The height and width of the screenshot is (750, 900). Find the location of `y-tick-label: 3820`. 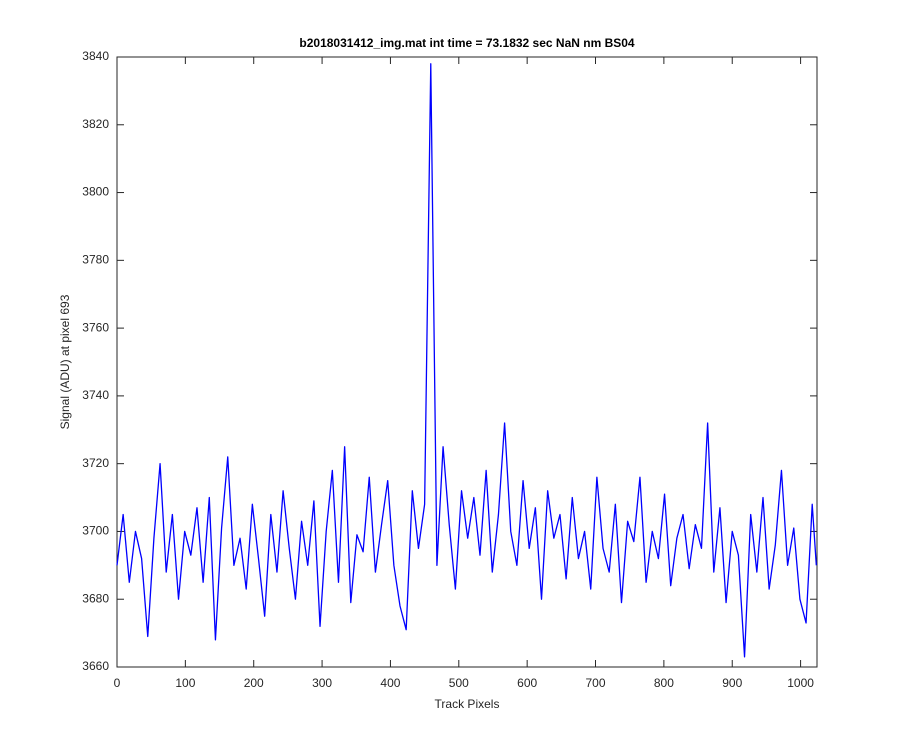

y-tick-label: 3820 is located at coordinates (95, 124).